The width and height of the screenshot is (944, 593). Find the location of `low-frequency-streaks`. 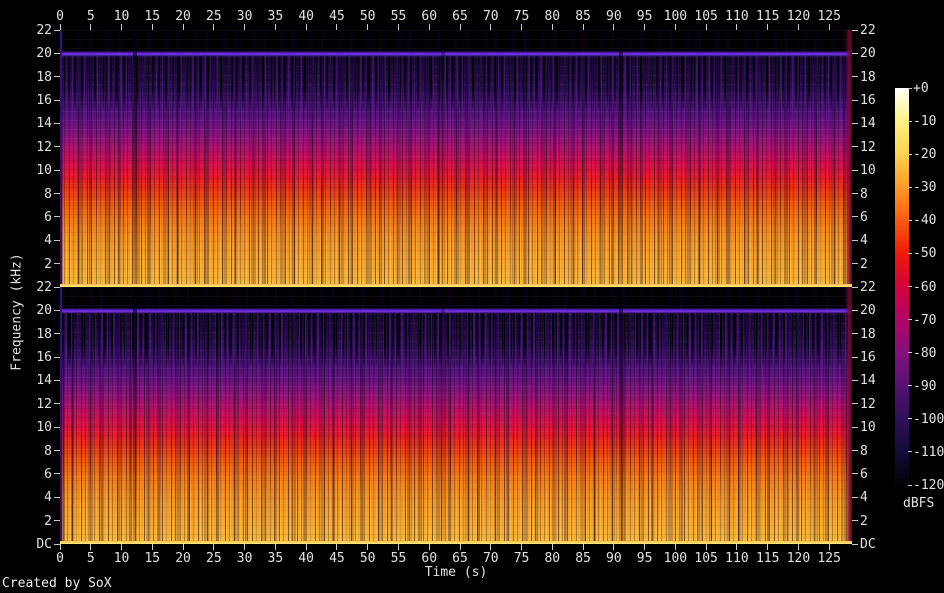

low-frequency-streaks is located at coordinates (456, 248).